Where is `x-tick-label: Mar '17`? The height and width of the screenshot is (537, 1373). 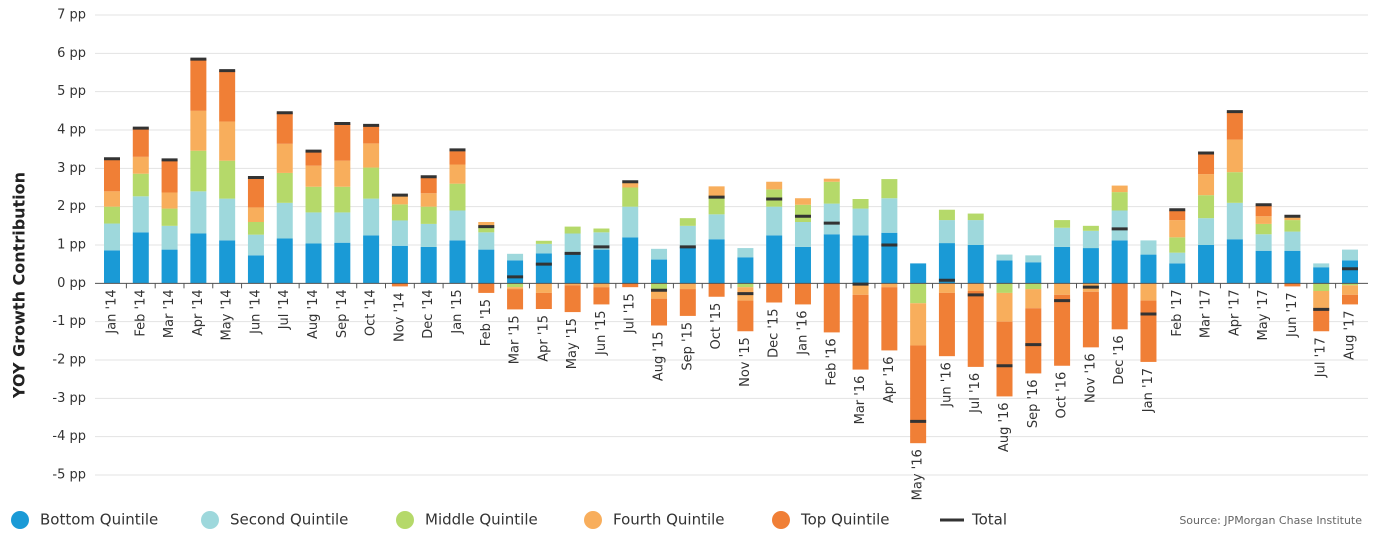
x-tick-label: Mar '17 is located at coordinates (1206, 313).